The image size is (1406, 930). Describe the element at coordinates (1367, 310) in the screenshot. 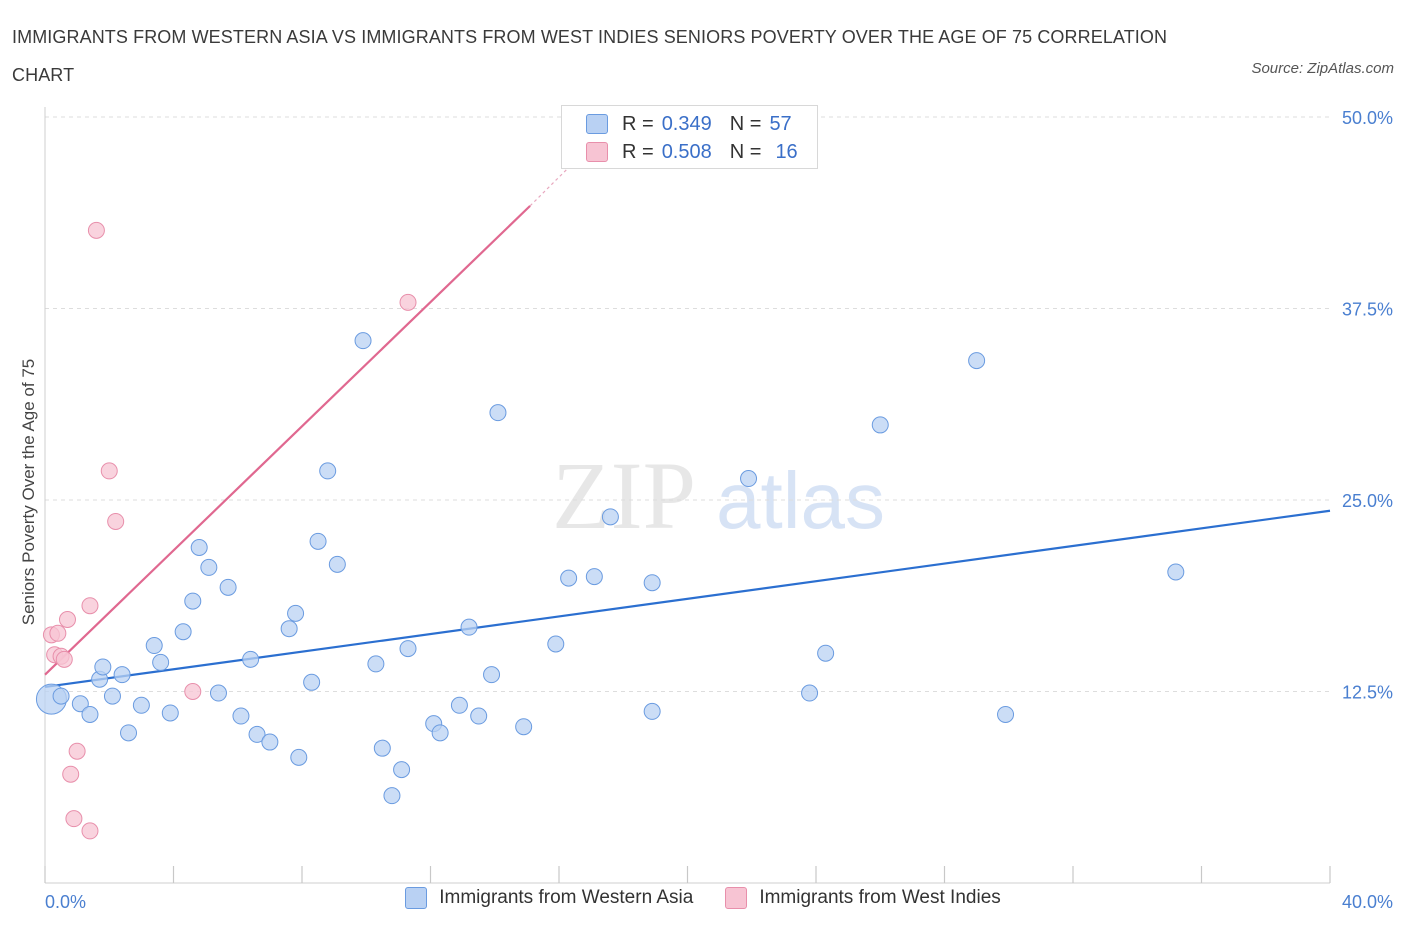

I see `y-tick-label: 37.5%` at that location.